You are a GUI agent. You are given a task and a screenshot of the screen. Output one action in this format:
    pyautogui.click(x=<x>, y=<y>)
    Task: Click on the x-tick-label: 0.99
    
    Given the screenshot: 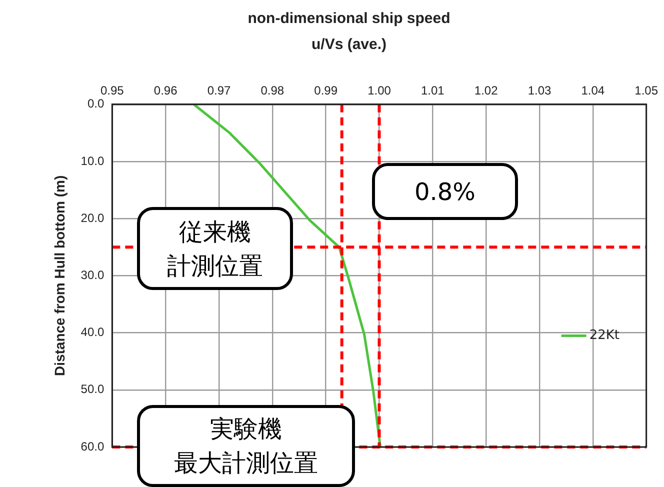 What is the action you would take?
    pyautogui.click(x=326, y=91)
    